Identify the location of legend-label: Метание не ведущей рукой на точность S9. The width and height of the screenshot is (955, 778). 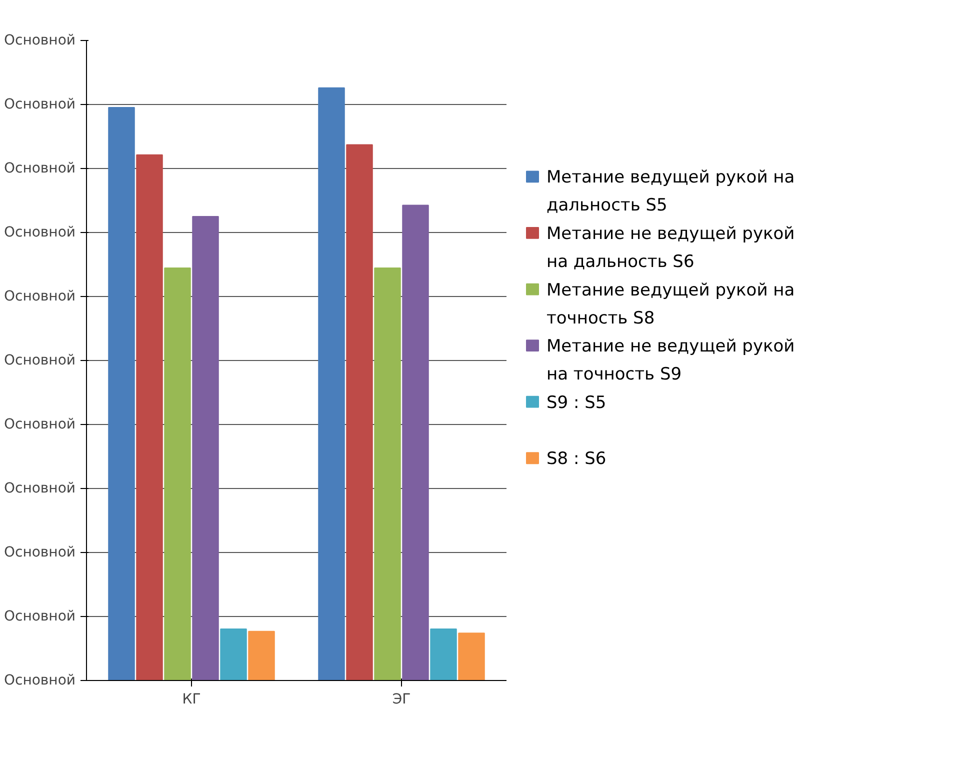
(670, 360).